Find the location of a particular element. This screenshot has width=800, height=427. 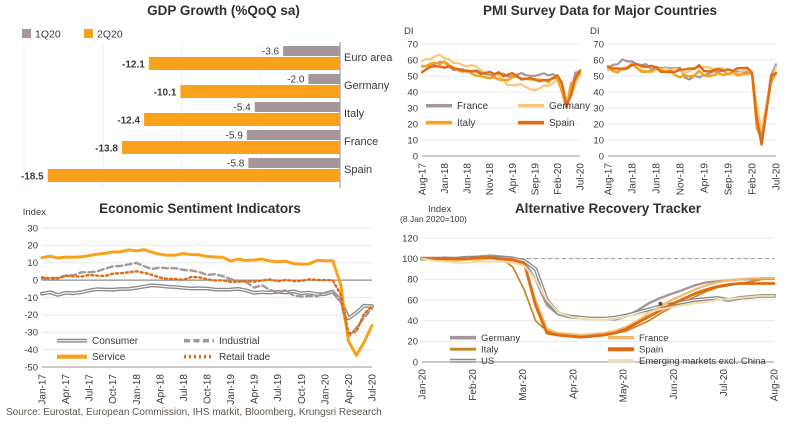

series-line-Germany is located at coordinates (501, 77).